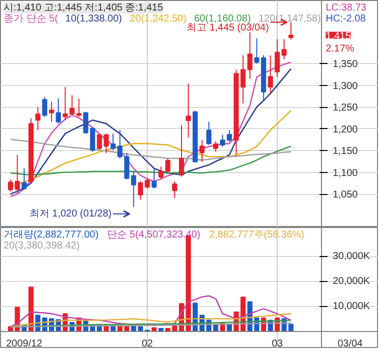 The height and width of the screenshot is (351, 379). Describe the element at coordinates (351, 344) in the screenshot. I see `text: 03/04` at that location.